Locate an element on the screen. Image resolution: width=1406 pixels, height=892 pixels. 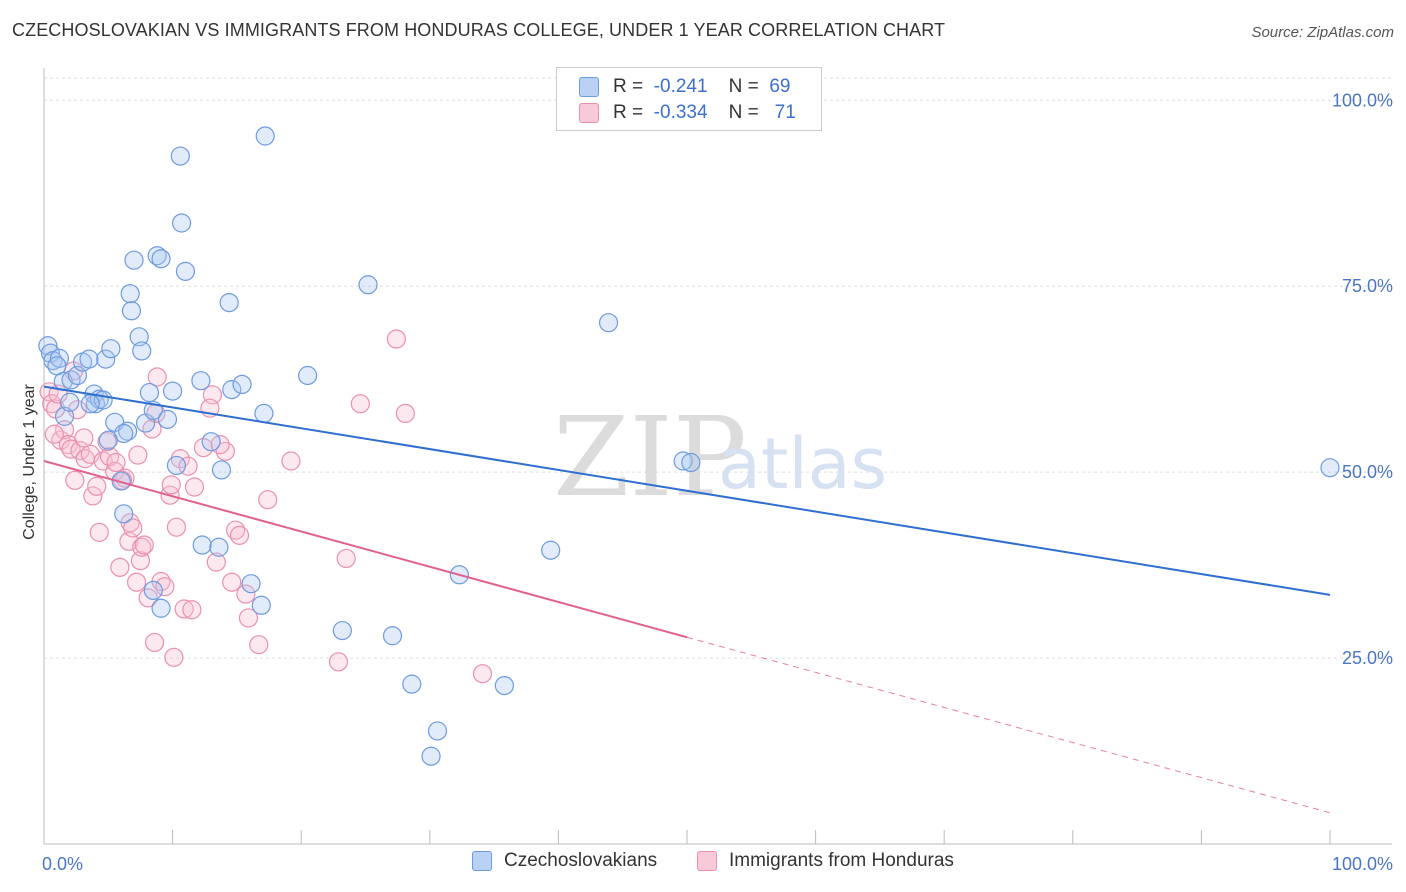
y-tick-label: 75.0% is located at coordinates (1367, 286).